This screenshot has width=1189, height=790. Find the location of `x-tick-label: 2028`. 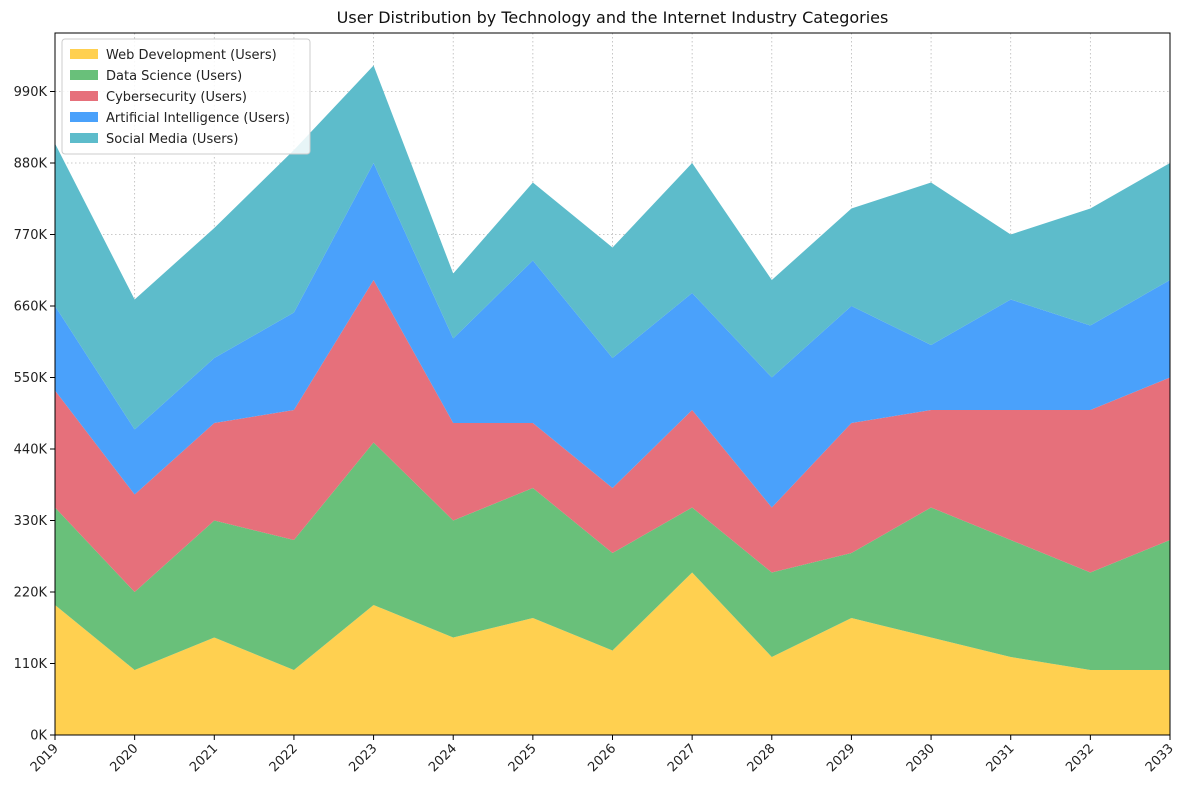

x-tick-label: 2028 is located at coordinates (762, 758).